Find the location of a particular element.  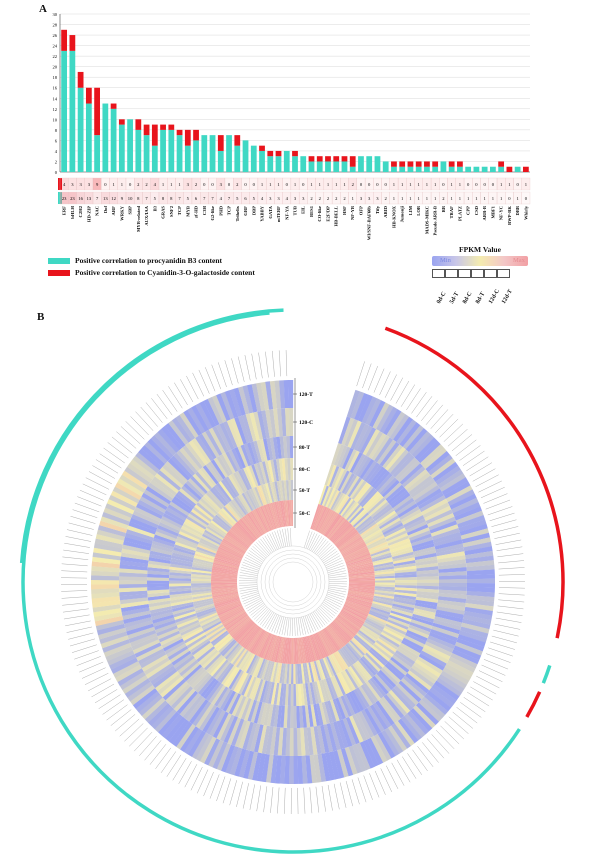

category-label: MYB-related is located at coordinates (138, 219).